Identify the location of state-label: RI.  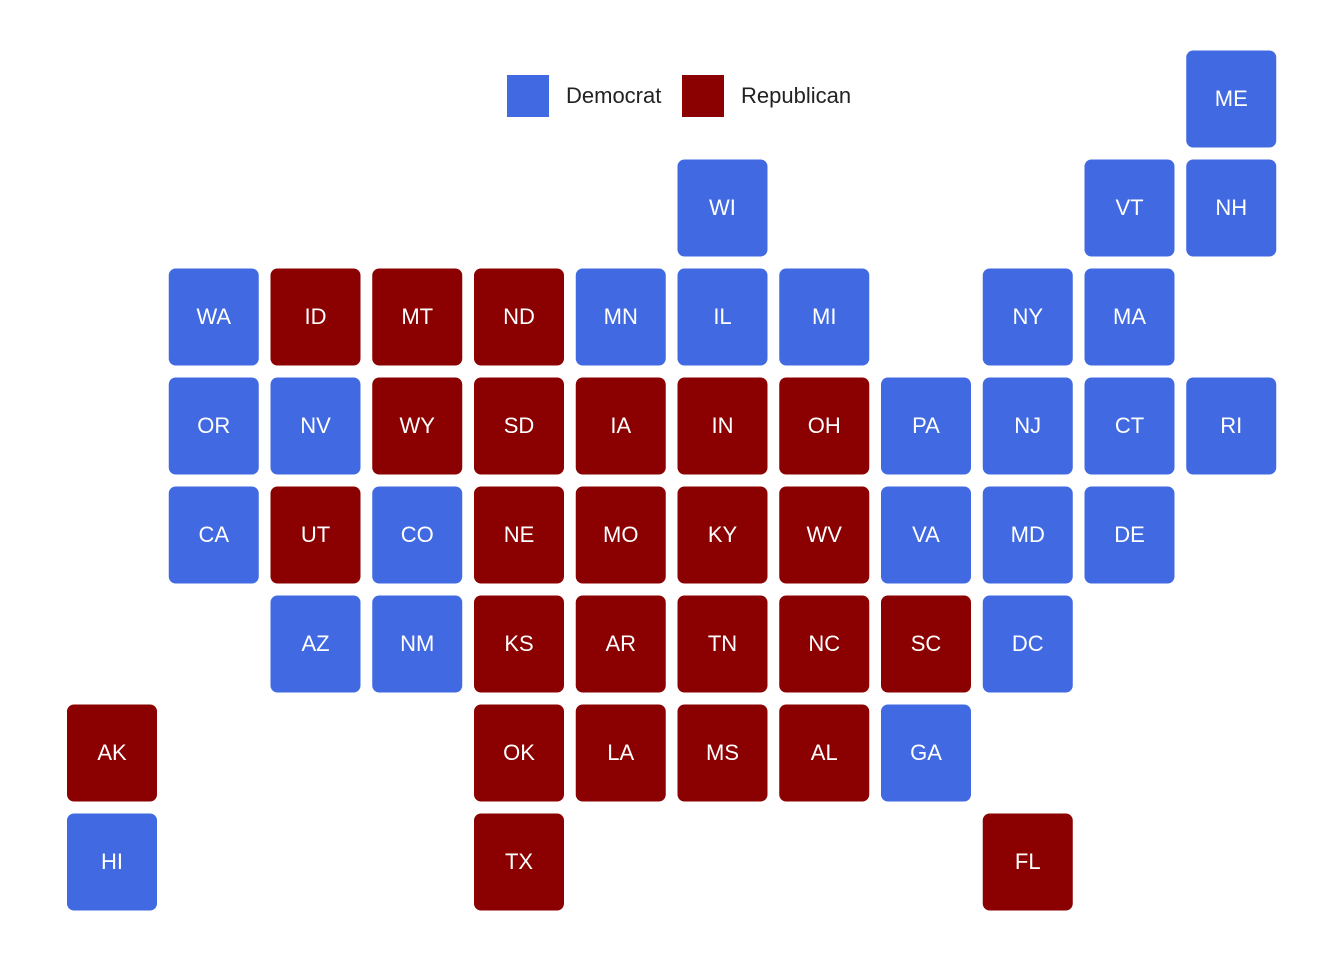
(1231, 425).